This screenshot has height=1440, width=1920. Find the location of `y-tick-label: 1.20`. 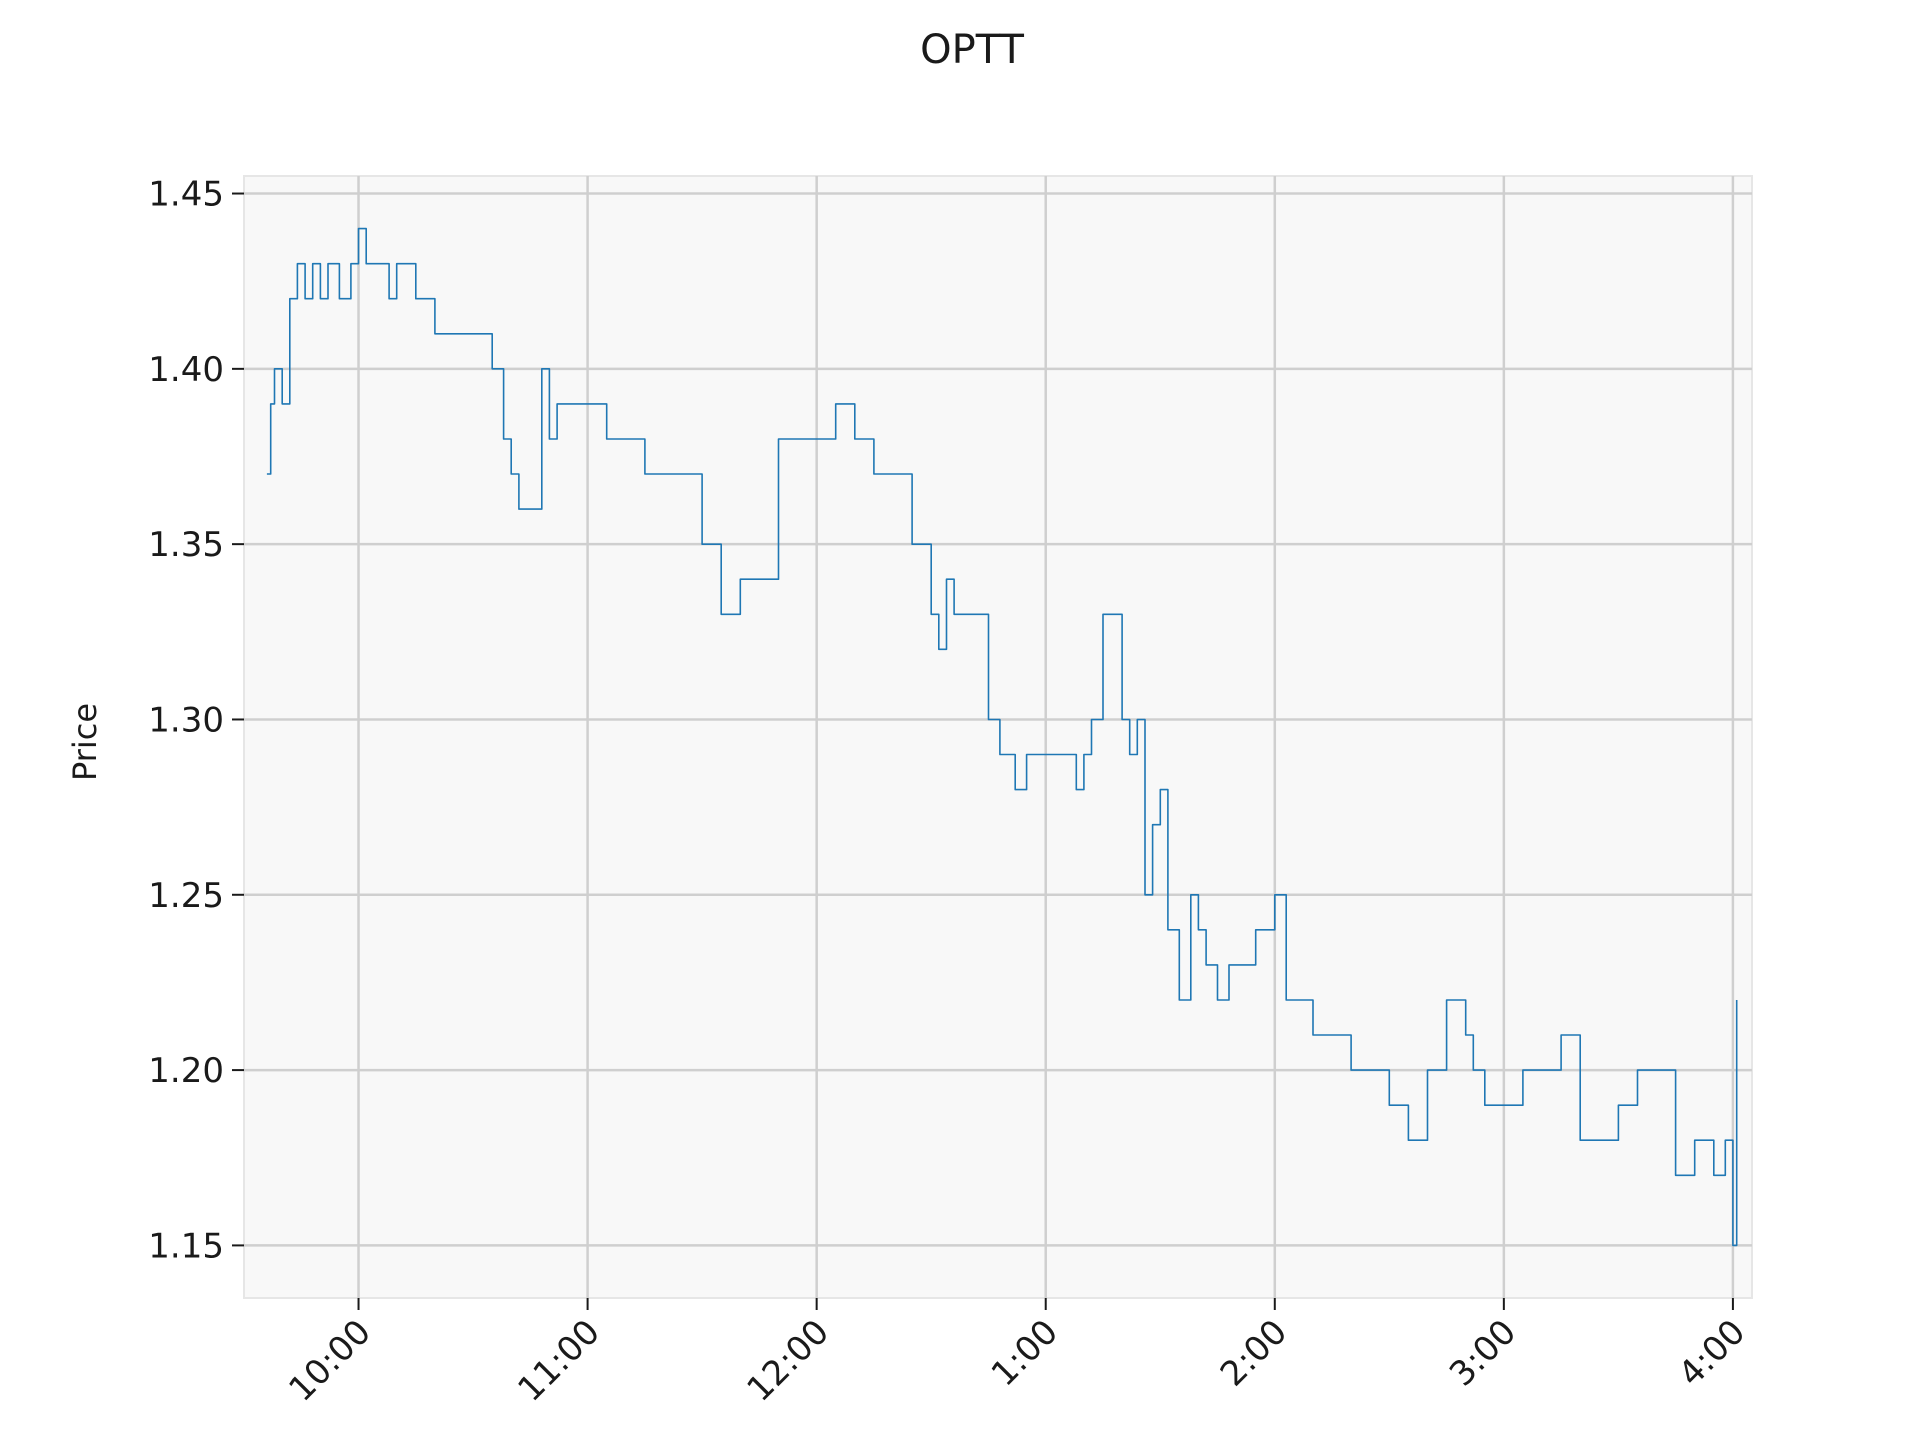

y-tick-label: 1.20 is located at coordinates (186, 1071).